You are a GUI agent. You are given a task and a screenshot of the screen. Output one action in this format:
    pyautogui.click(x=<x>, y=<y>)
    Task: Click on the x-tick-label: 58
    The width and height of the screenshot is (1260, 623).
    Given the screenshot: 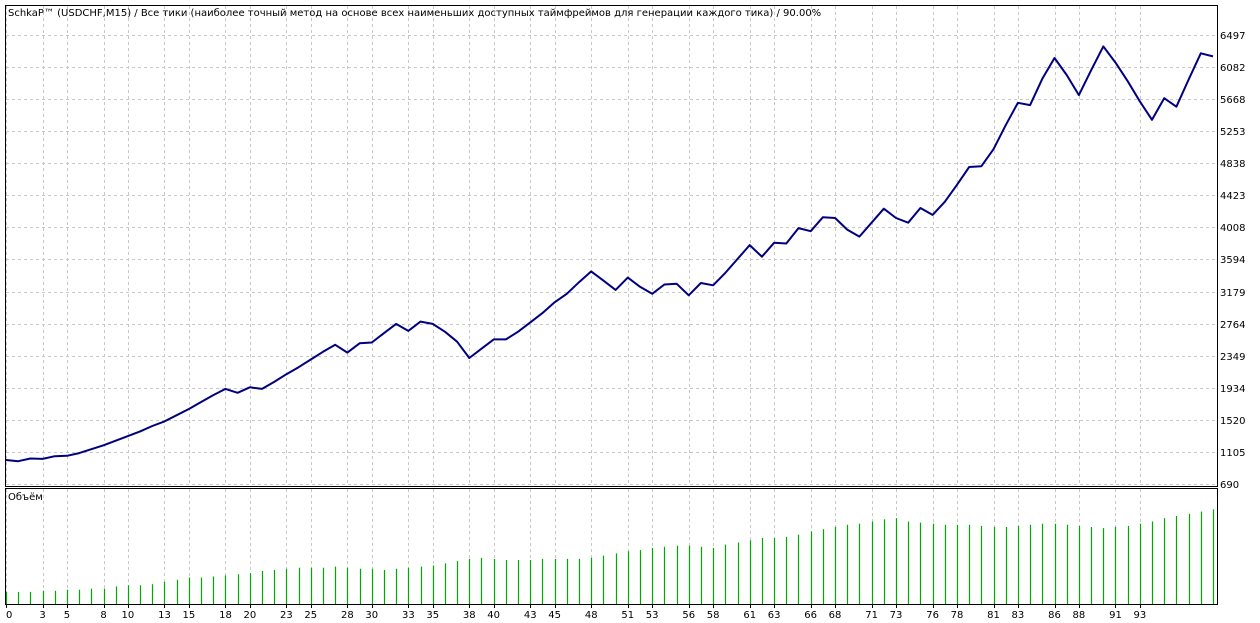 What is the action you would take?
    pyautogui.click(x=713, y=615)
    